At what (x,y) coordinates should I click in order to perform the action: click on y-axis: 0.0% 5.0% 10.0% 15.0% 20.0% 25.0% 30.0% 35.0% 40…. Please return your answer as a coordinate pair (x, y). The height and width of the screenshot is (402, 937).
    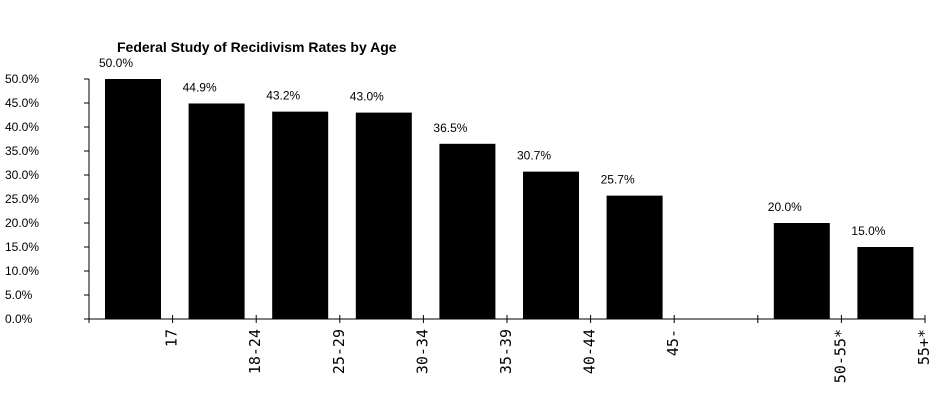
    Looking at the image, I should click on (47, 199).